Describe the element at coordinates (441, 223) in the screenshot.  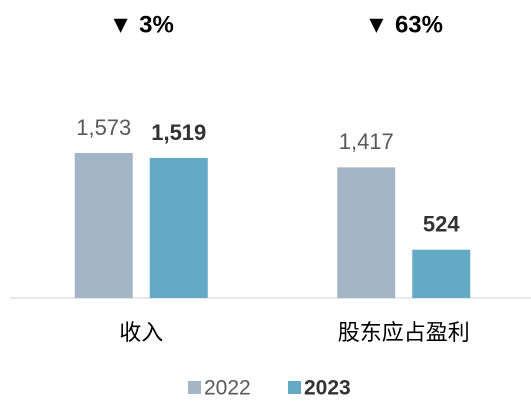
I see `data-label: 524` at that location.